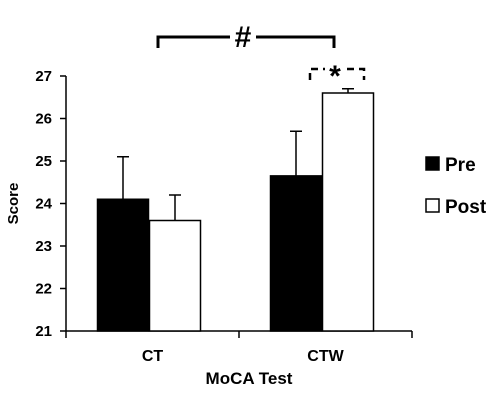  What do you see at coordinates (335, 76) in the screenshot?
I see `significance-star: *` at bounding box center [335, 76].